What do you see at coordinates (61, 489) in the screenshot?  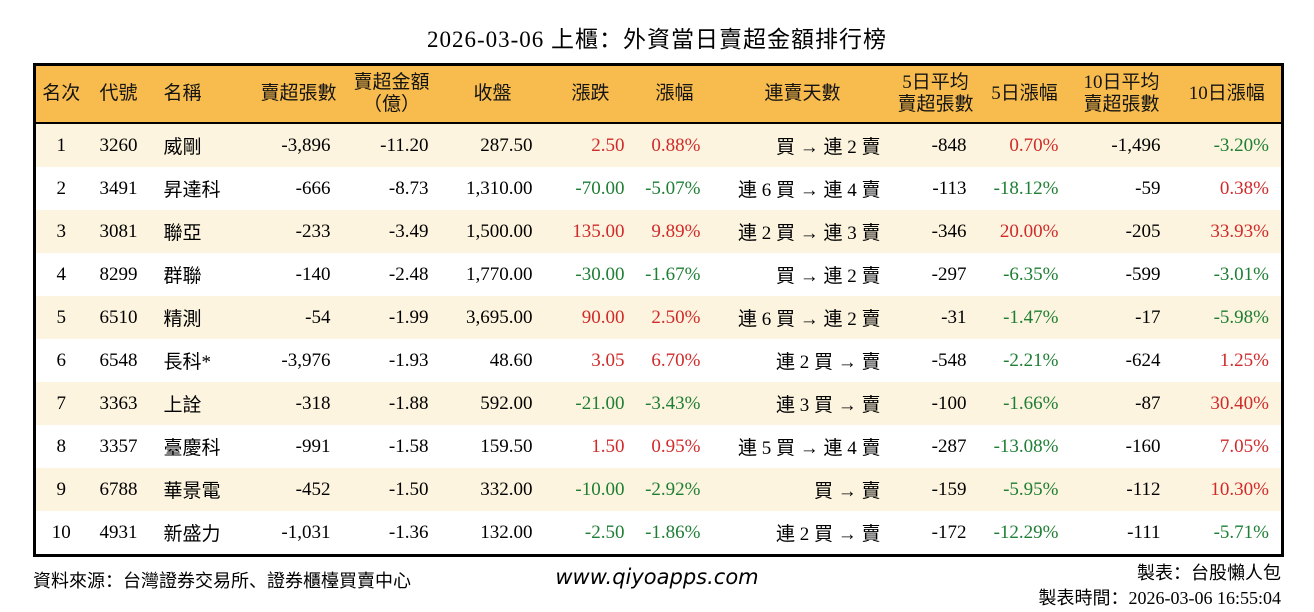 I see `cell-rank: 9` at bounding box center [61, 489].